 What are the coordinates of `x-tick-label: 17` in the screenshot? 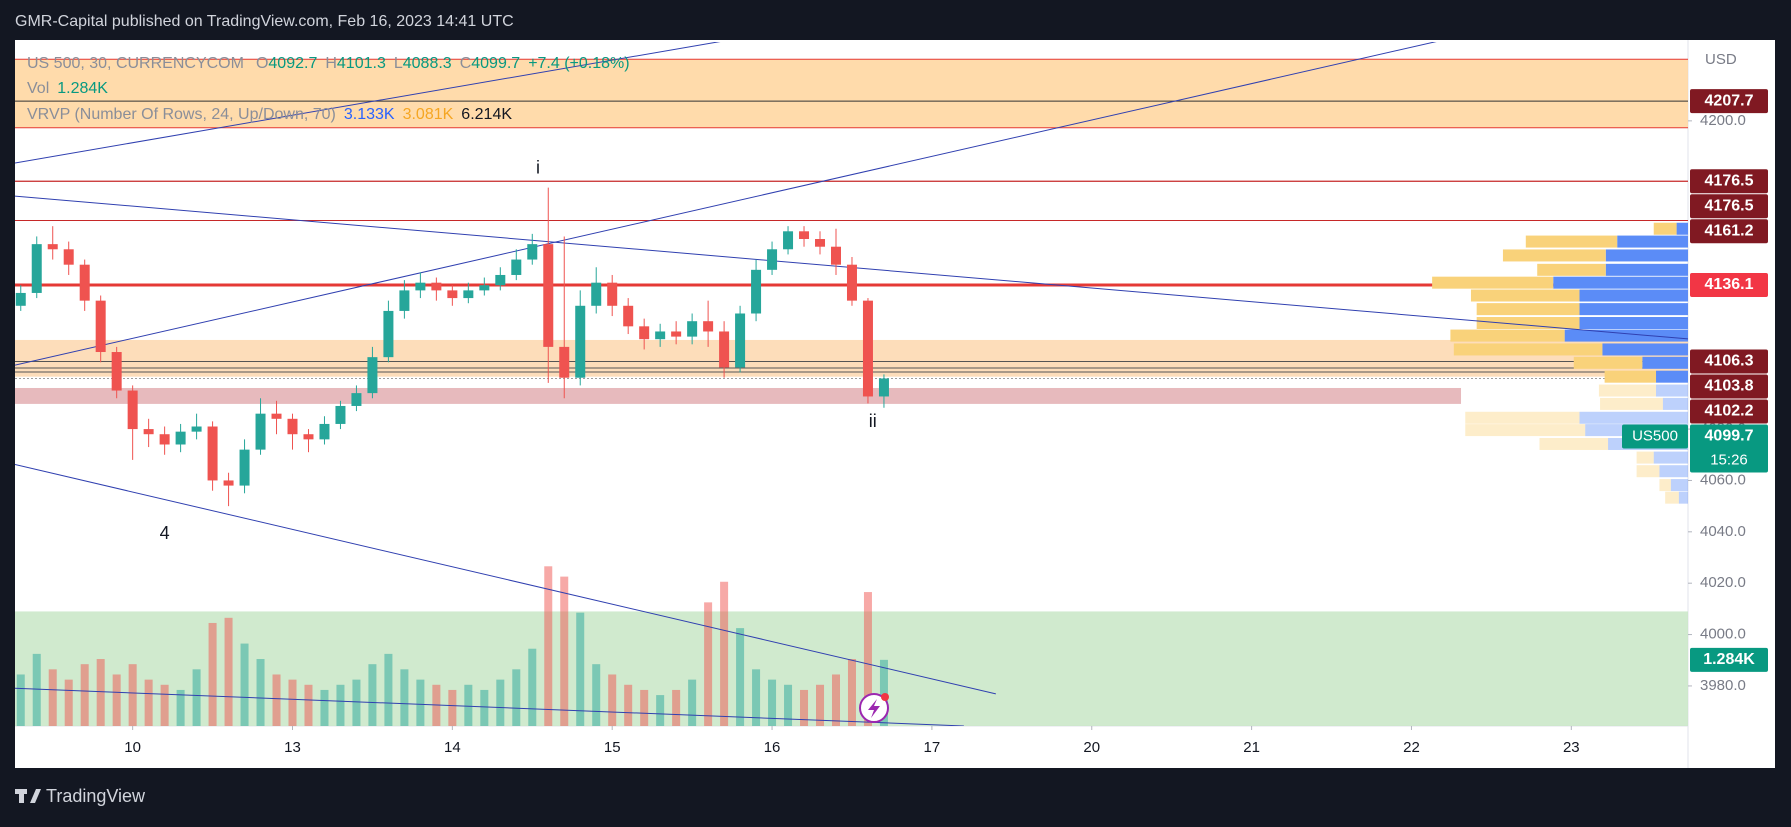 It's located at (932, 747).